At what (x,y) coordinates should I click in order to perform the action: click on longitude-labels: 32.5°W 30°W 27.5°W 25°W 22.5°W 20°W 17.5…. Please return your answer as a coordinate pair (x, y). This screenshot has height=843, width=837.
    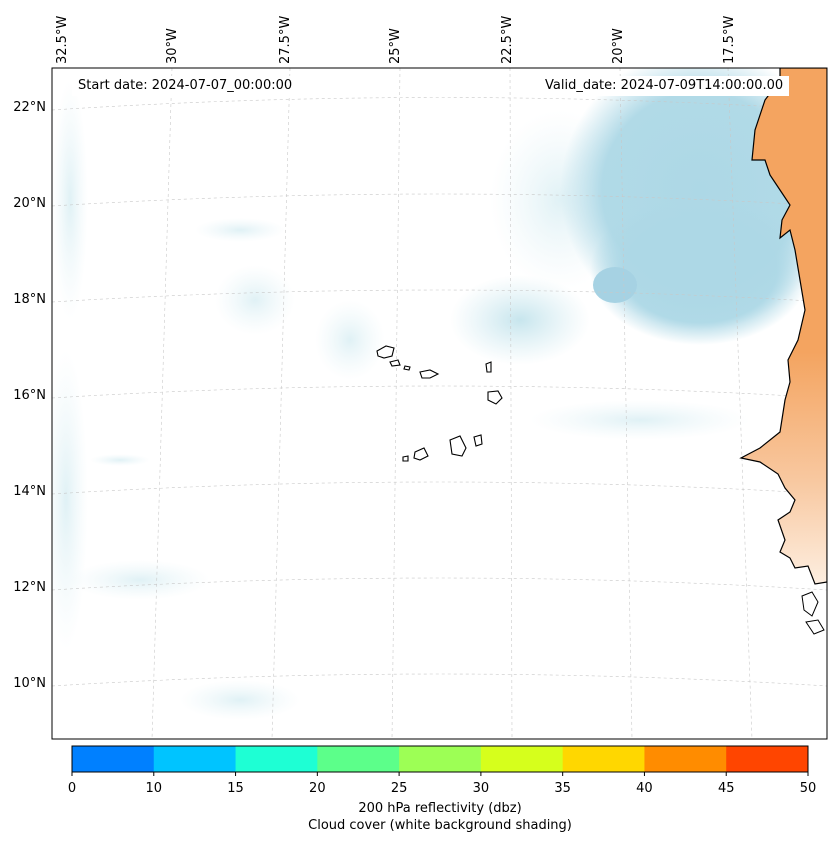
    Looking at the image, I should click on (396, 40).